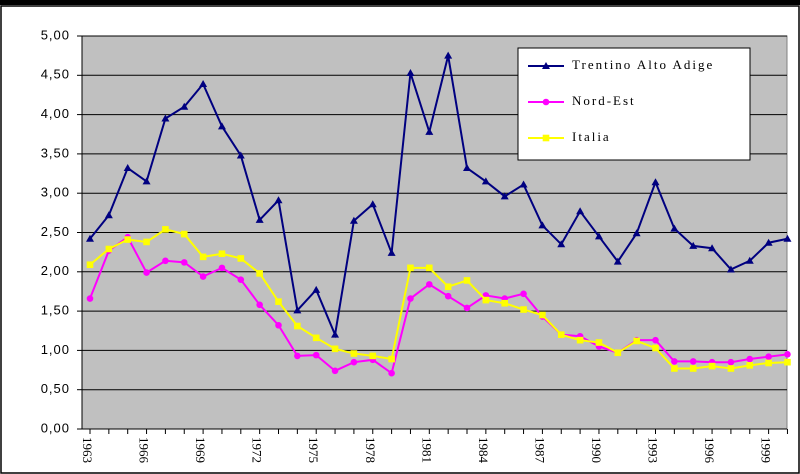  What do you see at coordinates (643, 64) in the screenshot?
I see `legend-label: Trentino Alto Adige` at bounding box center [643, 64].